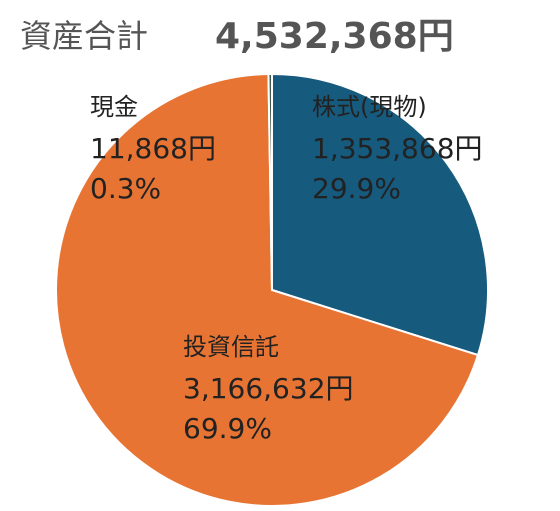 The width and height of the screenshot is (560, 511). What do you see at coordinates (270, 181) in the screenshot?
I see `pie-slice` at bounding box center [270, 181].